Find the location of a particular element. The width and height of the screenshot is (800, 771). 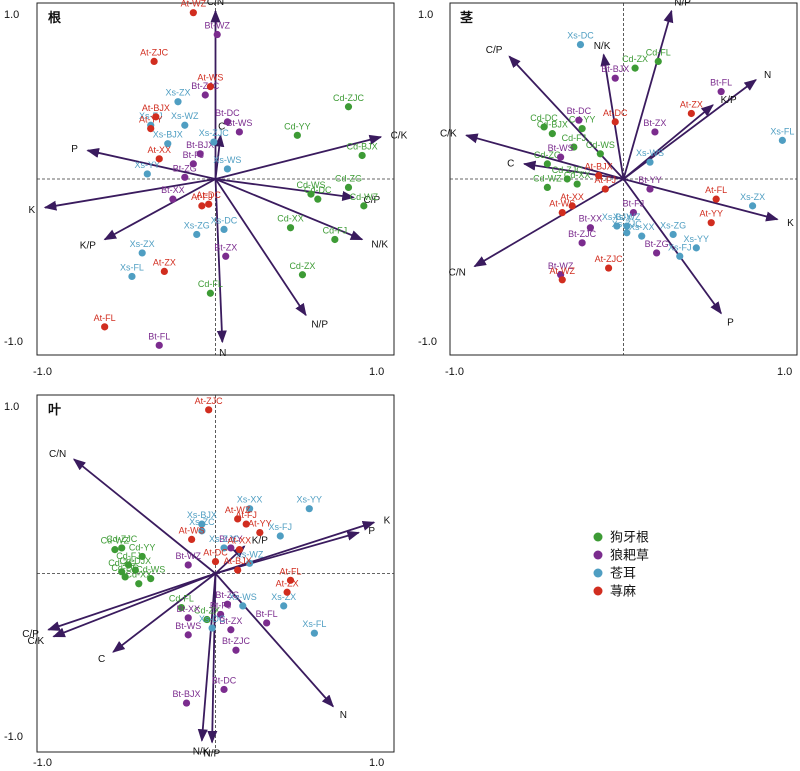

point-label: Bt-WZ is located at coordinates (561, 266).